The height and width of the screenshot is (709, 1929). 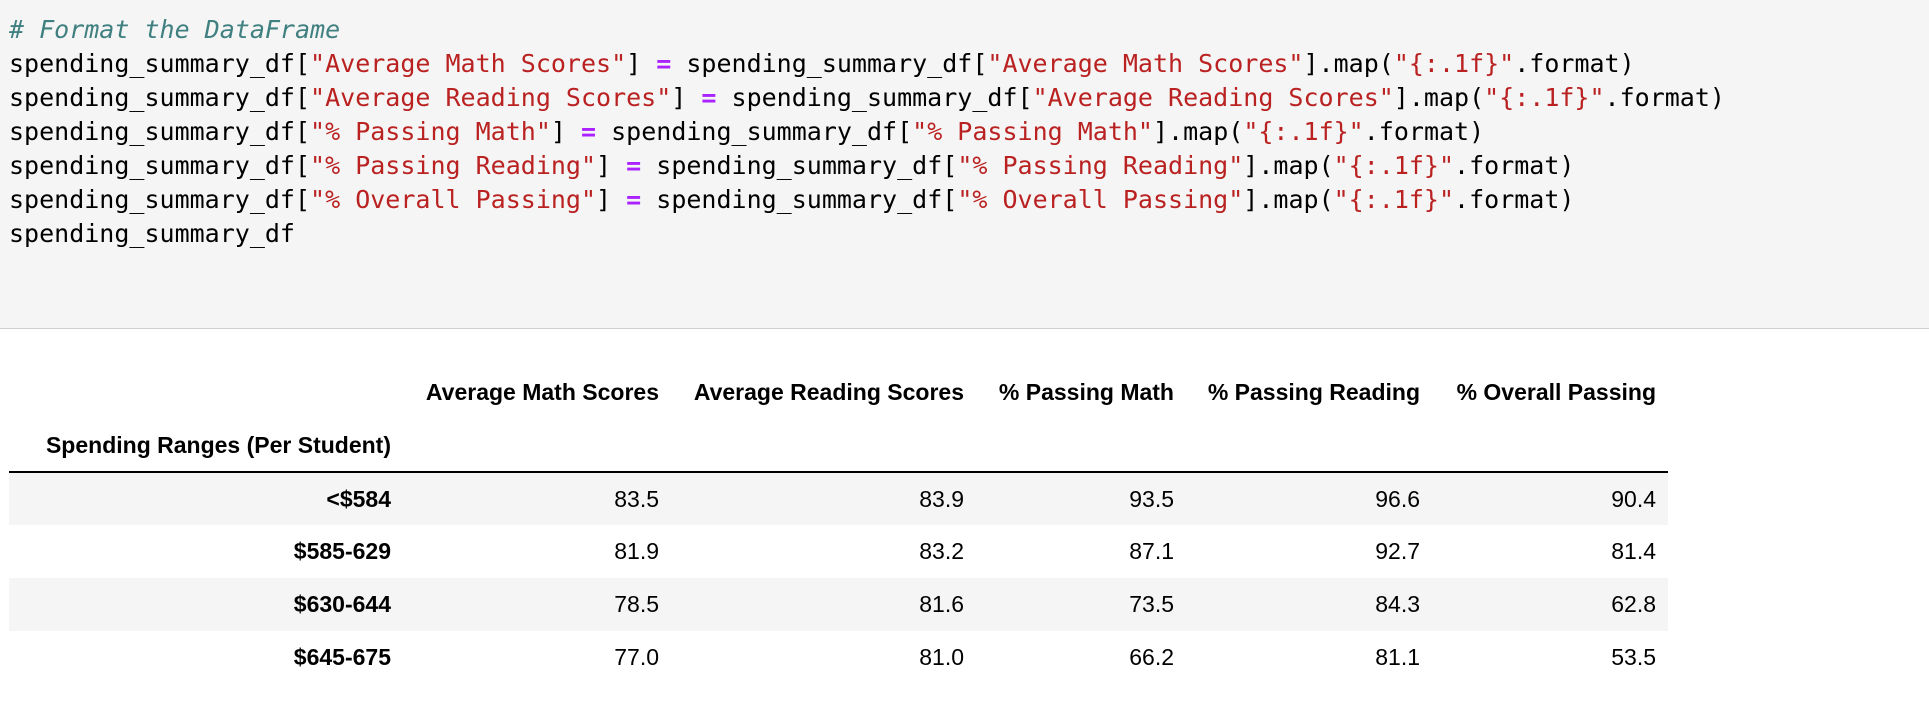 I want to click on column-header: % Passing Reading, so click(x=1313, y=391).